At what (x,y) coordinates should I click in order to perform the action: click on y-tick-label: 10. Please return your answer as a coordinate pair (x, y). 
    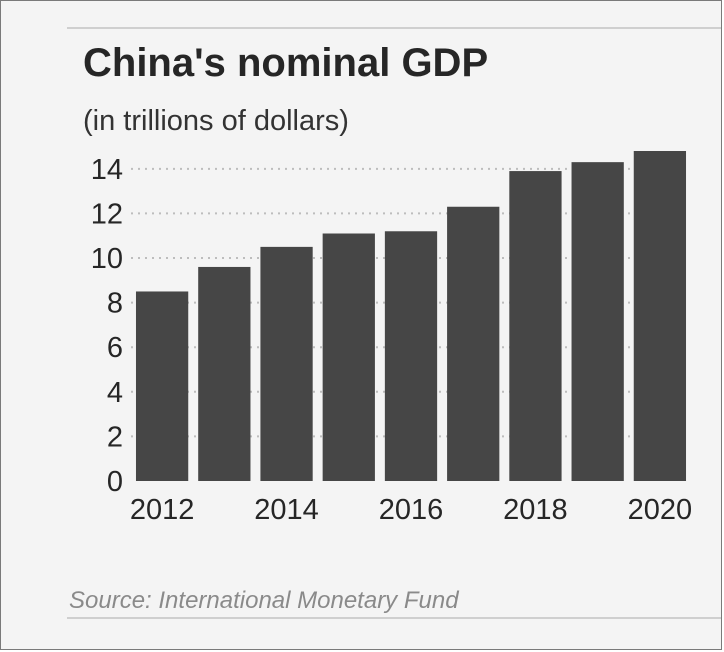
    Looking at the image, I should click on (107, 259).